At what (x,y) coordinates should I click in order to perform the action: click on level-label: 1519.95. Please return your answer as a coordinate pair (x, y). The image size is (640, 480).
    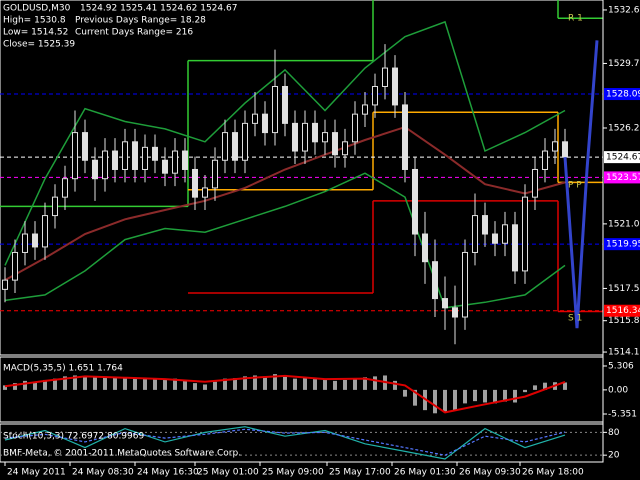
    Looking at the image, I should click on (623, 245).